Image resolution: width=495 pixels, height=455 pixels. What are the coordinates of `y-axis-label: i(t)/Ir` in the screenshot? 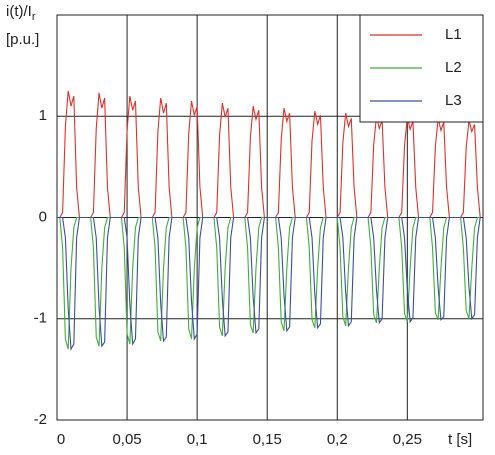 It's located at (21, 13).